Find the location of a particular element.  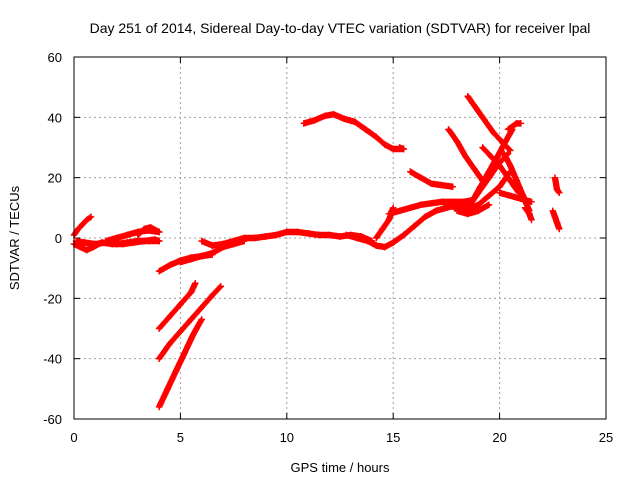

y-tick-label: -20 is located at coordinates (52, 298).